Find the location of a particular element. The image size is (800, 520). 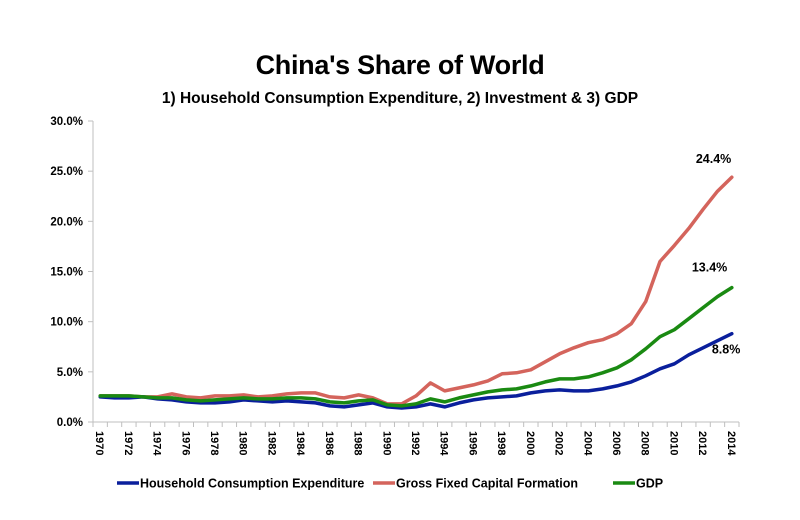

x-tick-label: 1992 is located at coordinates (415, 443).